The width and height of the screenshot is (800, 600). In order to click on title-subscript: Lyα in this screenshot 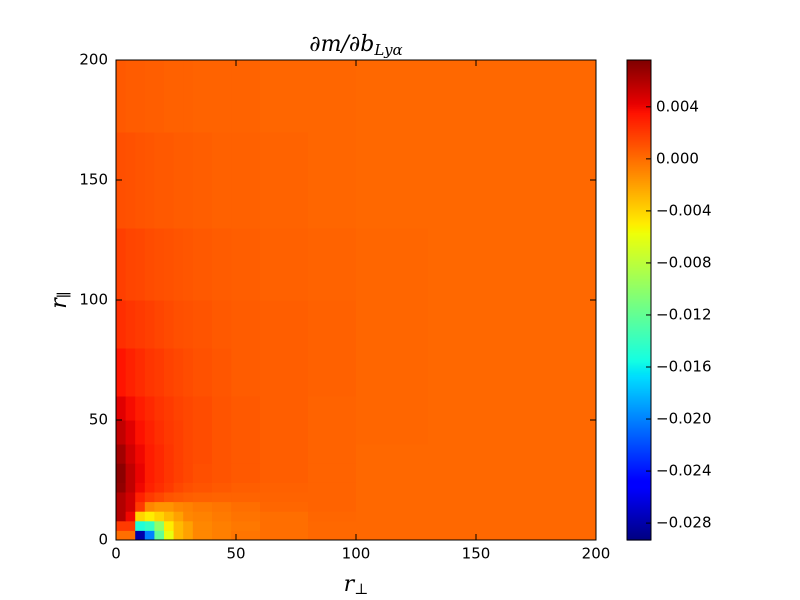, I will do `click(387, 50)`.